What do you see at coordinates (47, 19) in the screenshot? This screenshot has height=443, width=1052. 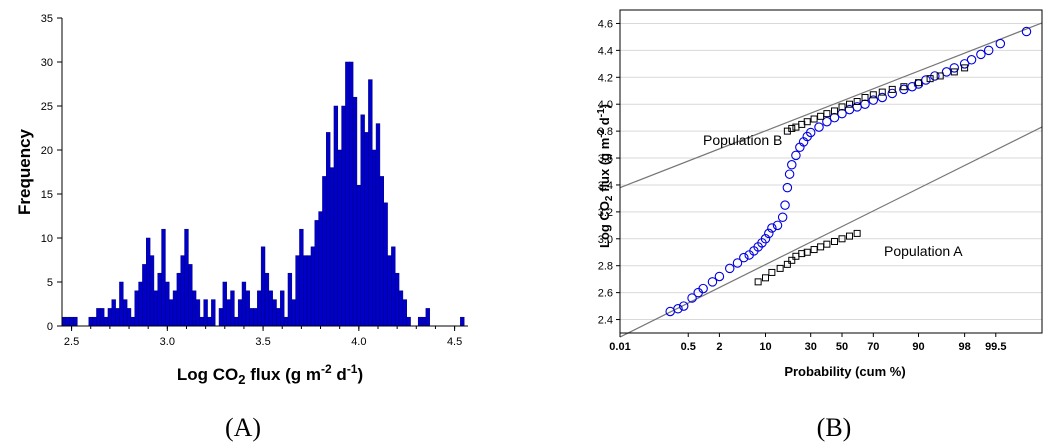 I see `histogram-y-tick-label: 35` at bounding box center [47, 19].